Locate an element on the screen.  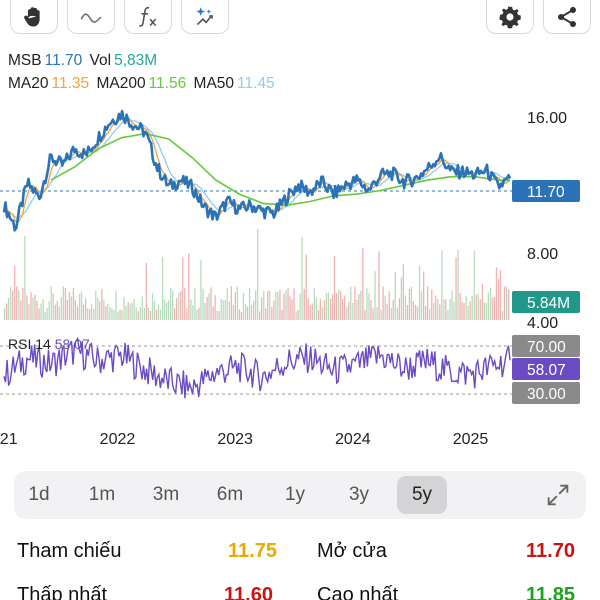
ma50-label: MA50 is located at coordinates (214, 83).